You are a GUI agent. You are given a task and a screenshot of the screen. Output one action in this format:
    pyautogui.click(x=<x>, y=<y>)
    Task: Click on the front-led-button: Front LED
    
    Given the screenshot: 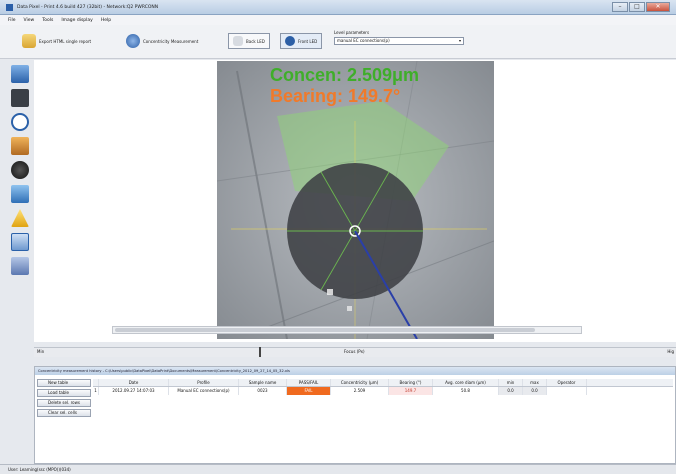 What is the action you would take?
    pyautogui.click(x=301, y=41)
    